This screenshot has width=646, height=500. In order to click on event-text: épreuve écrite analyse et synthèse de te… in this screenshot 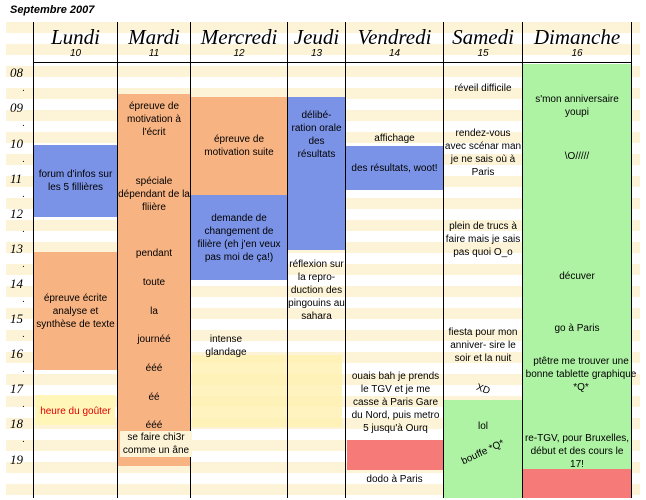, I will do `click(75, 311)`.